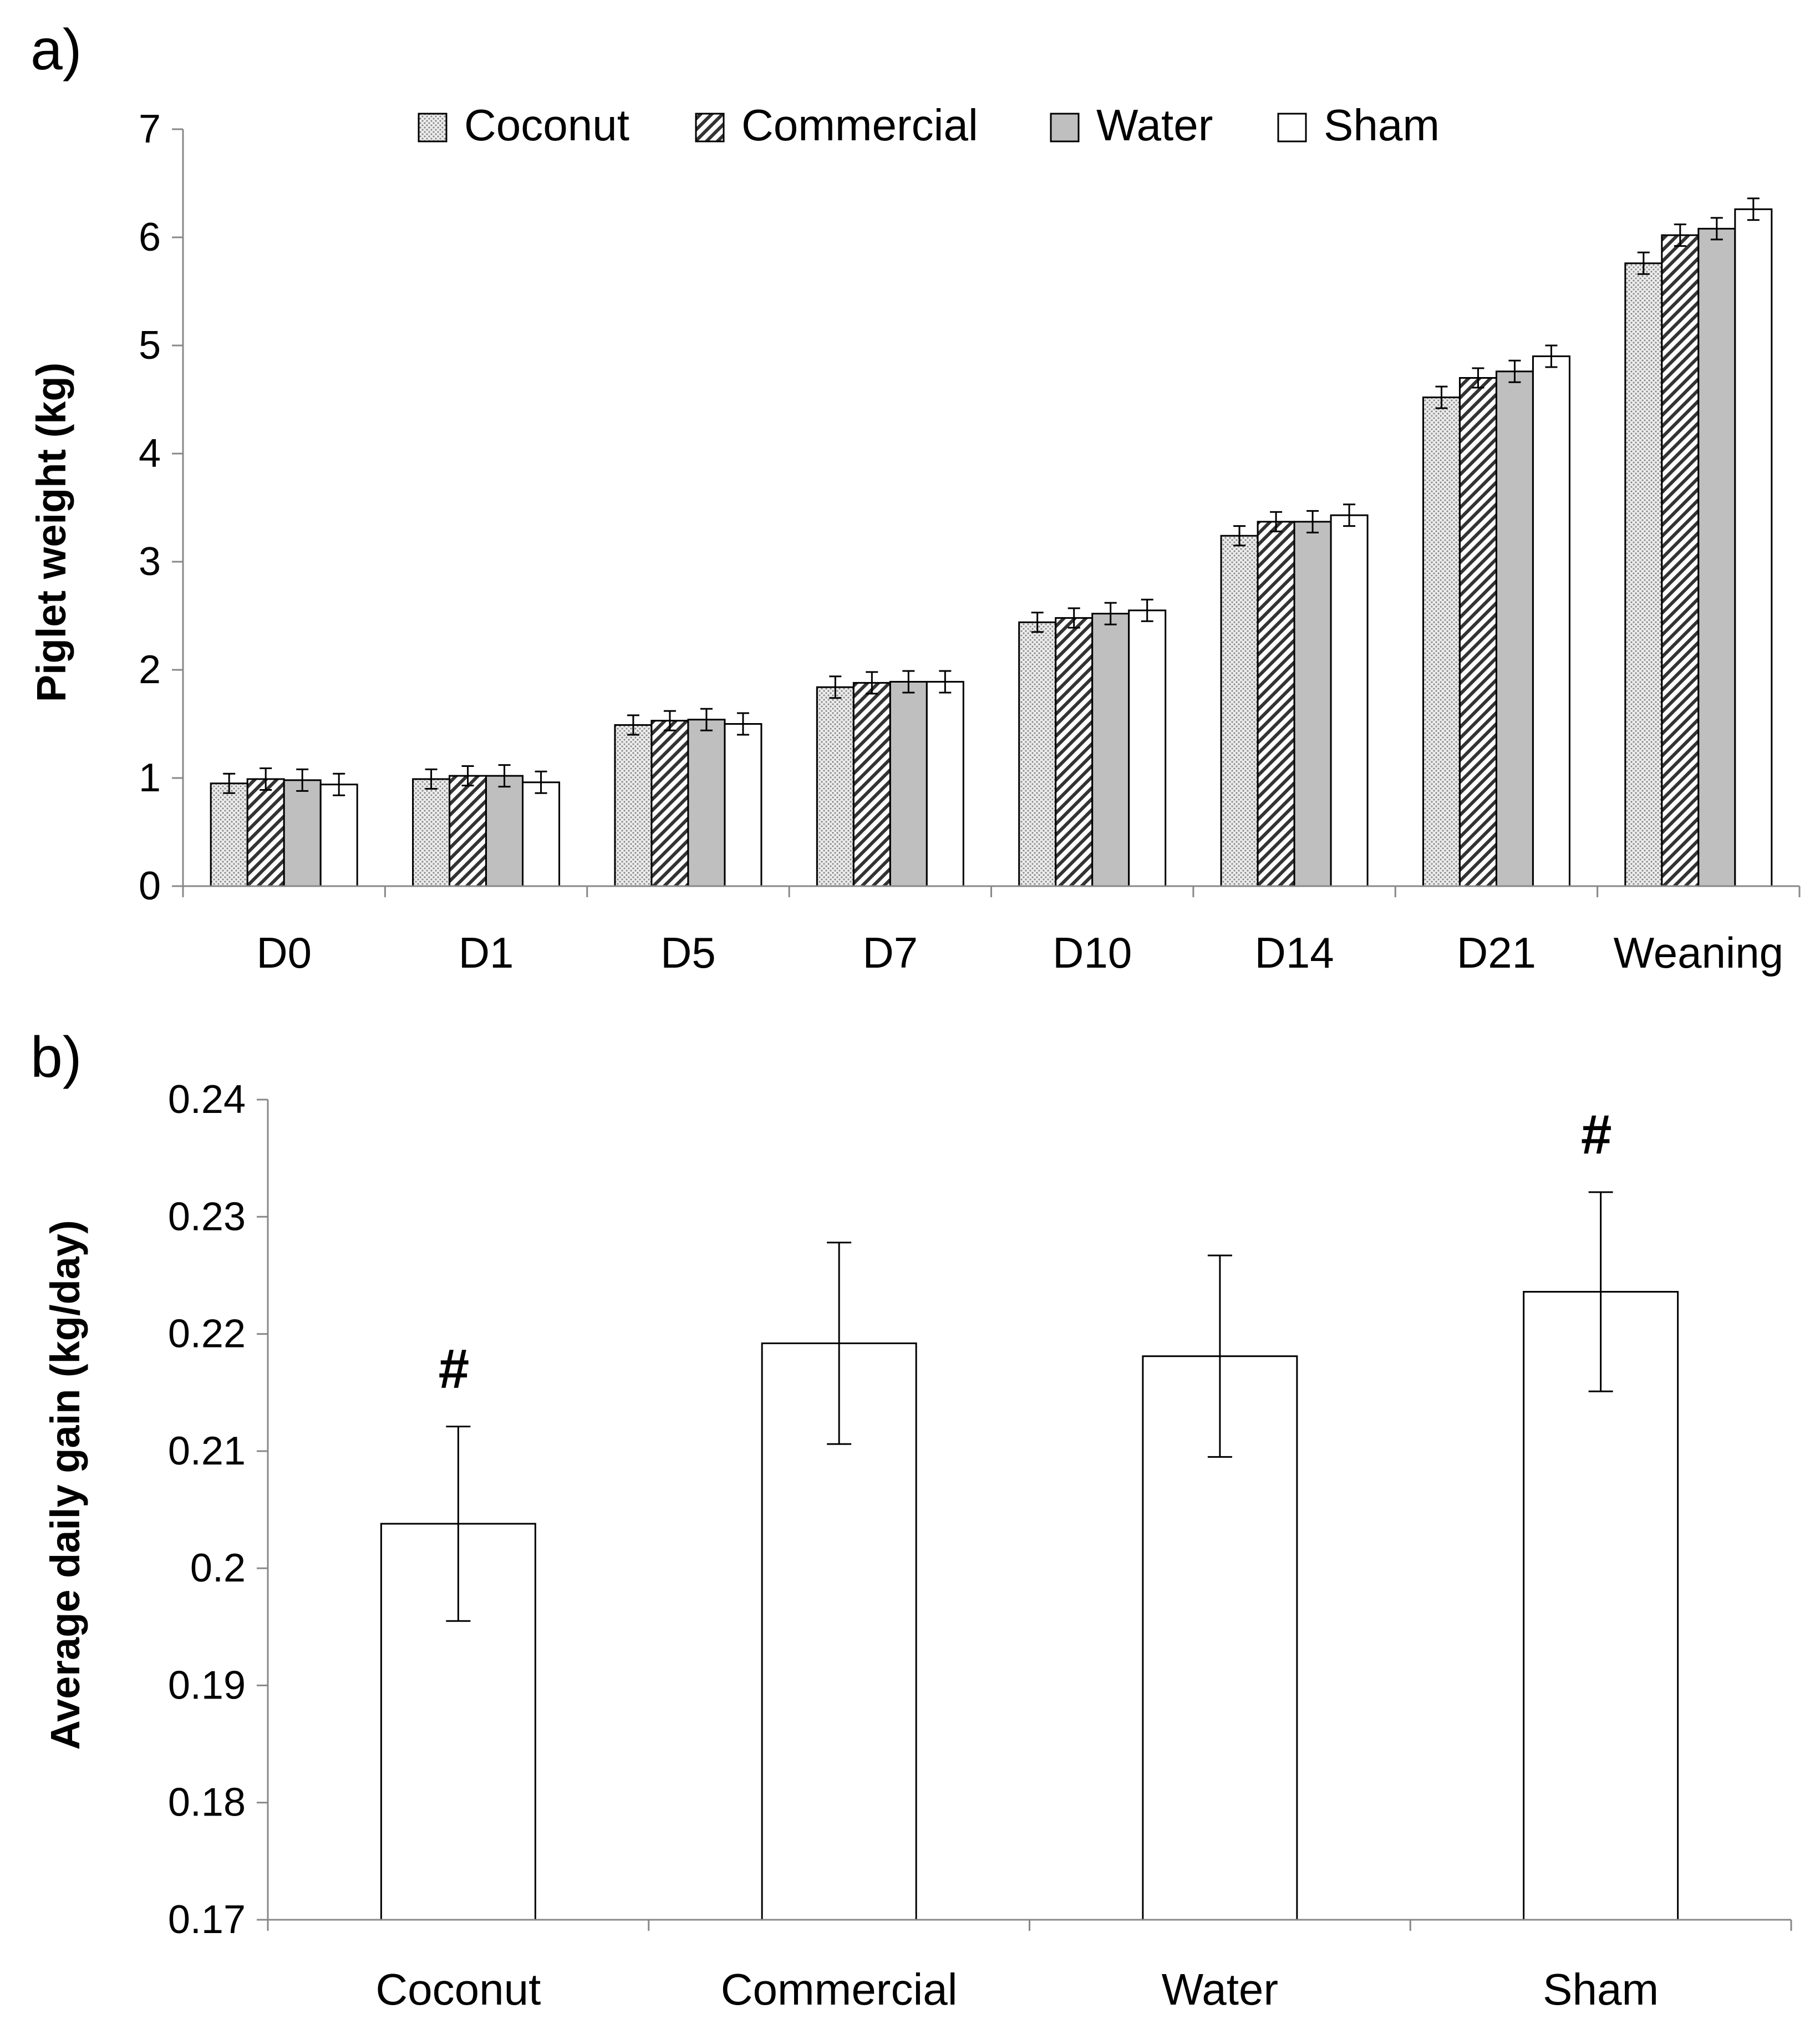 The height and width of the screenshot is (2029, 1820). Describe the element at coordinates (458, 1989) in the screenshot. I see `x-tick-label: Coconut` at that location.